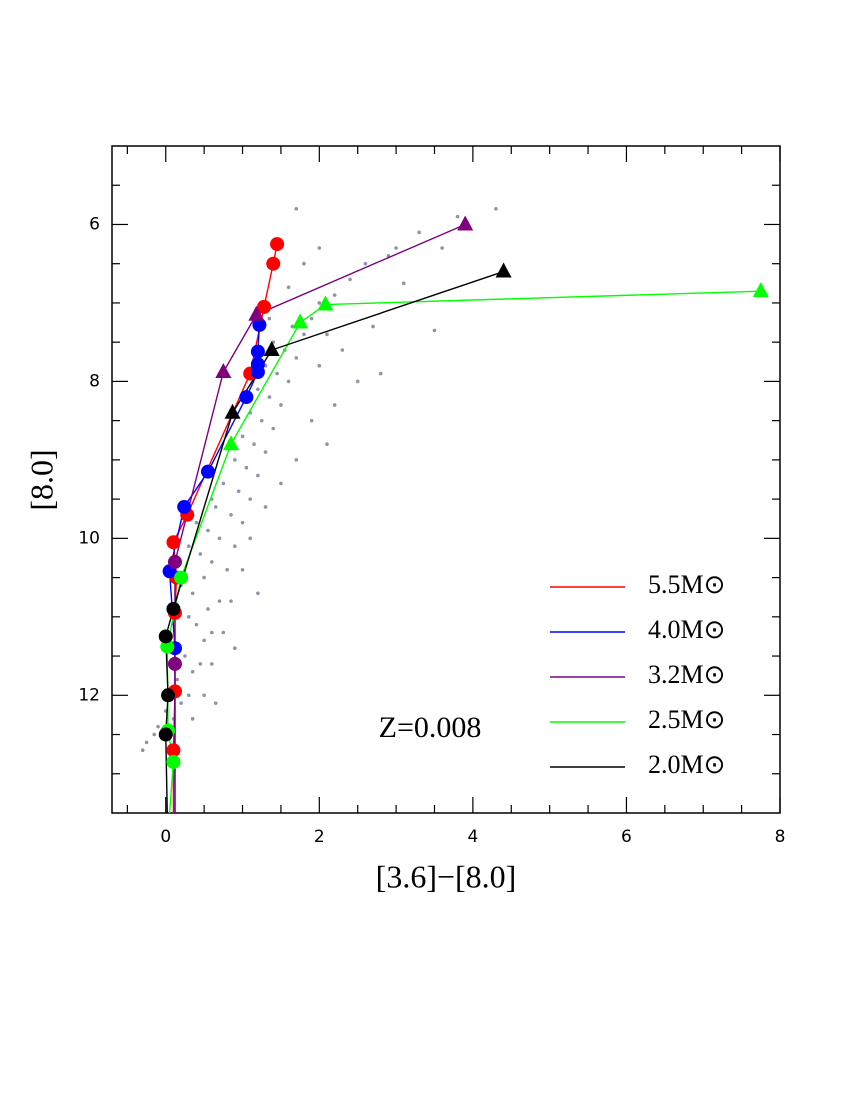 This screenshot has height=1100, width=850. Describe the element at coordinates (472, 837) in the screenshot. I see `x-tick-label: 4` at that location.